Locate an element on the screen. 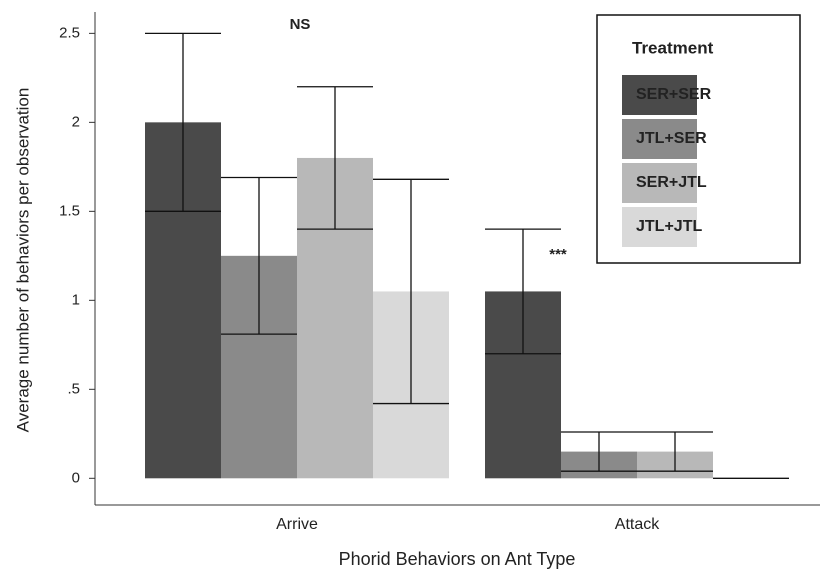 The width and height of the screenshot is (830, 571). x-tick-label: Arrive is located at coordinates (297, 524).